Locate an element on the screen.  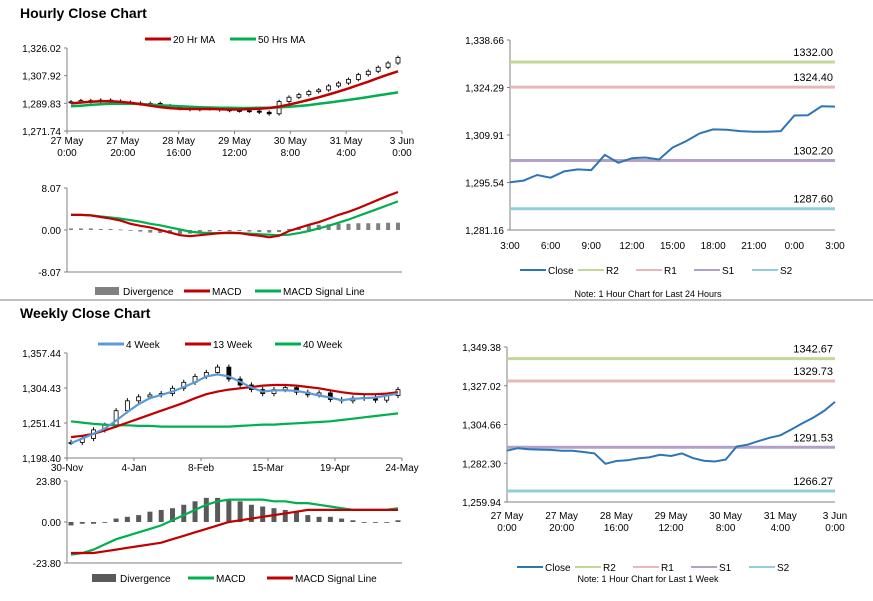
hourly_price-y-tick-label: 1,289.83 is located at coordinates (41, 104).